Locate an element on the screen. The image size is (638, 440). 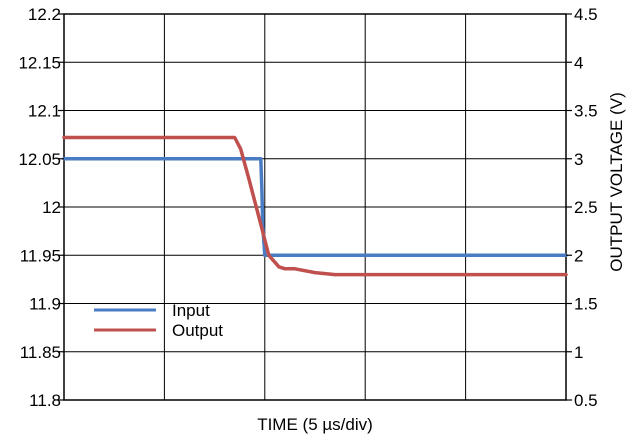
left-y-axis: 12.2 12.15 12.1 12.05 12 11.95 11.9 11.85 11.8 is located at coordinates (41, 207).